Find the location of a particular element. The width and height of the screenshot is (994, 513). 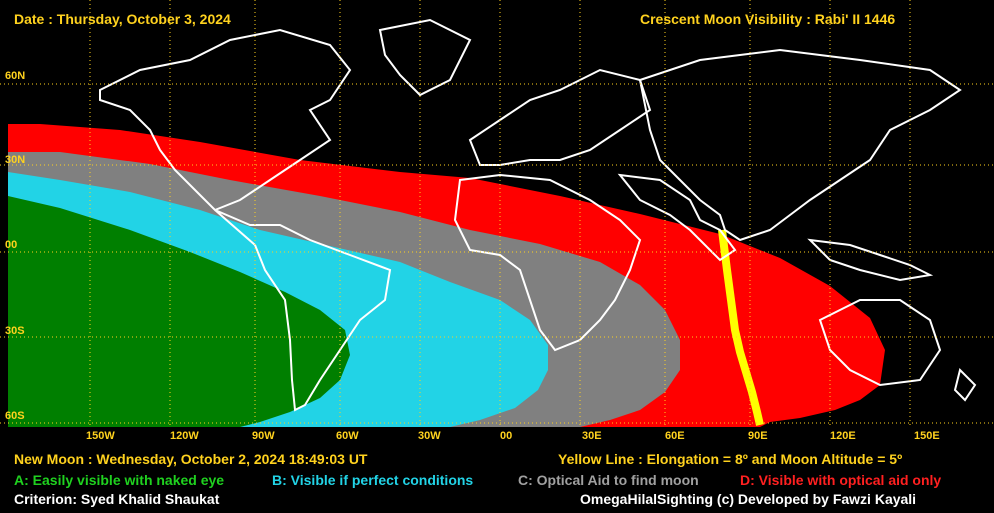

lon-label-150e: 150E is located at coordinates (927, 436).